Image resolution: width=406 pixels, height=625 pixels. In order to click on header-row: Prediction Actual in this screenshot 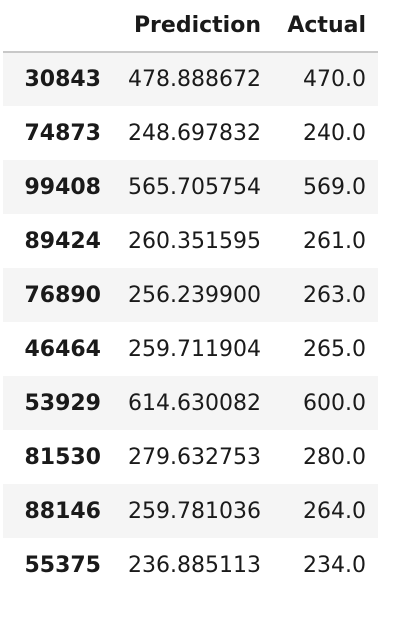, I will do `click(190, 26)`.